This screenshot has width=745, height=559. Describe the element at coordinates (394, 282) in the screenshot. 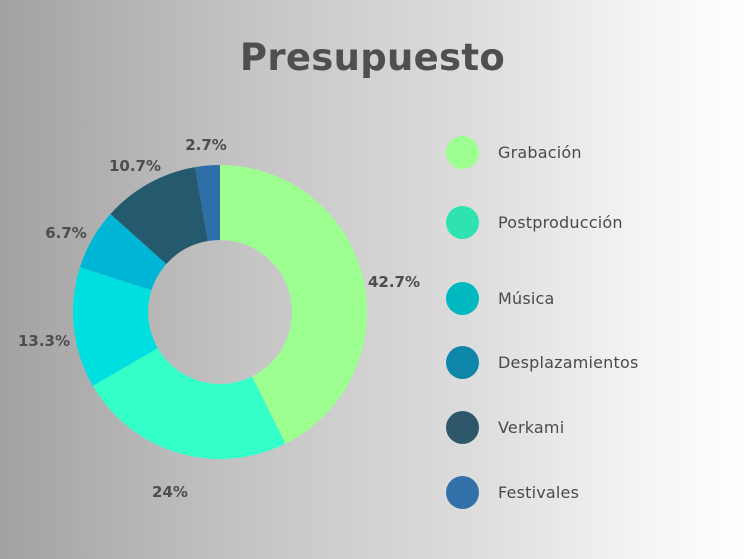

I see `slice-label-1: 42.7%` at that location.